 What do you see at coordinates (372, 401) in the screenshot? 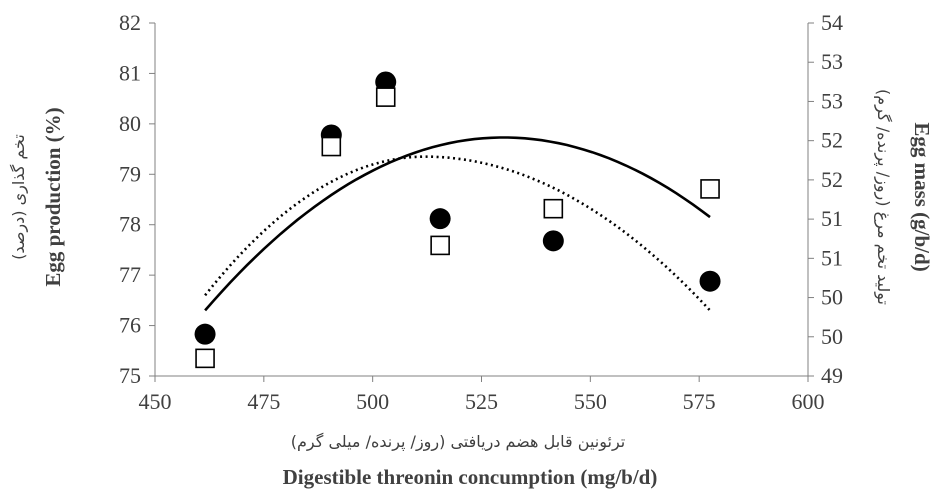
I see `x-tick-label: 500` at bounding box center [372, 401].